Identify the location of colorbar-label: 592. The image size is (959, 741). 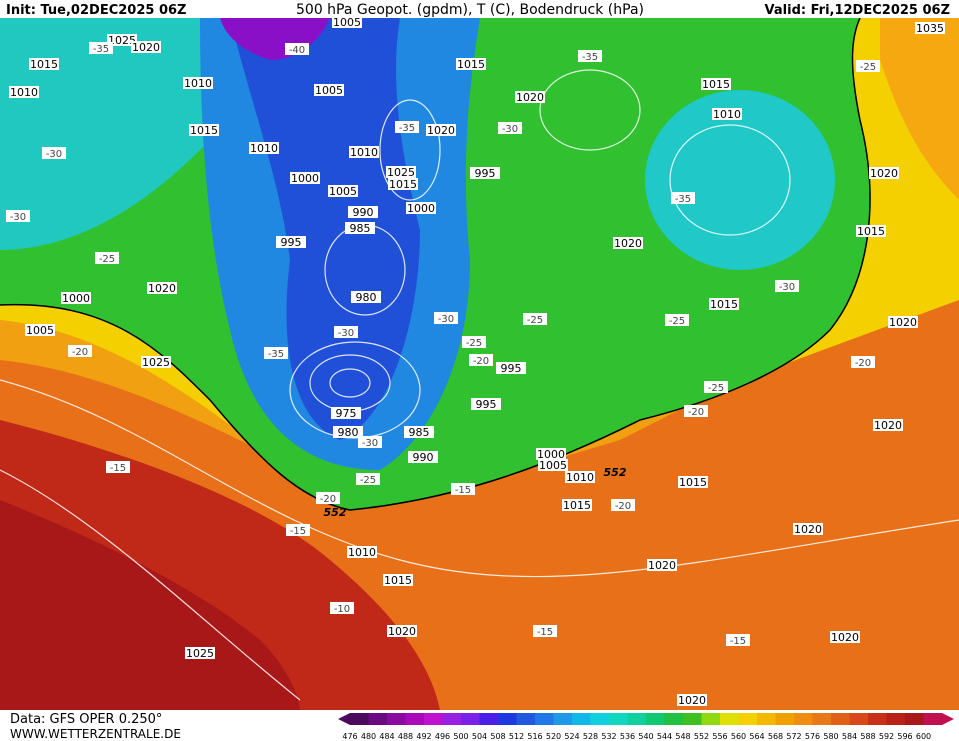
(886, 736).